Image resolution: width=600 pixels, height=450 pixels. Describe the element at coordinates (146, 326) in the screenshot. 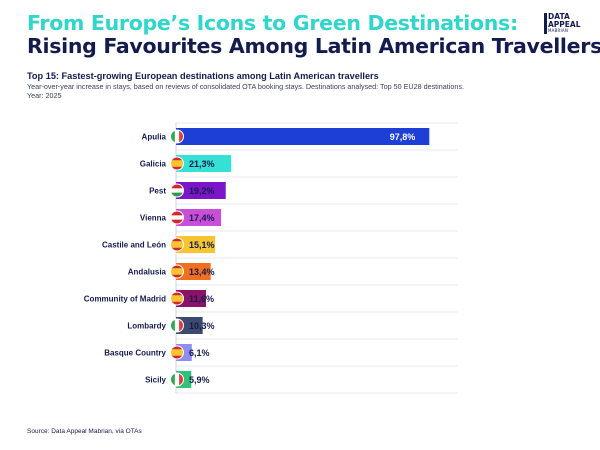

I see `category-label: Lombardy` at that location.